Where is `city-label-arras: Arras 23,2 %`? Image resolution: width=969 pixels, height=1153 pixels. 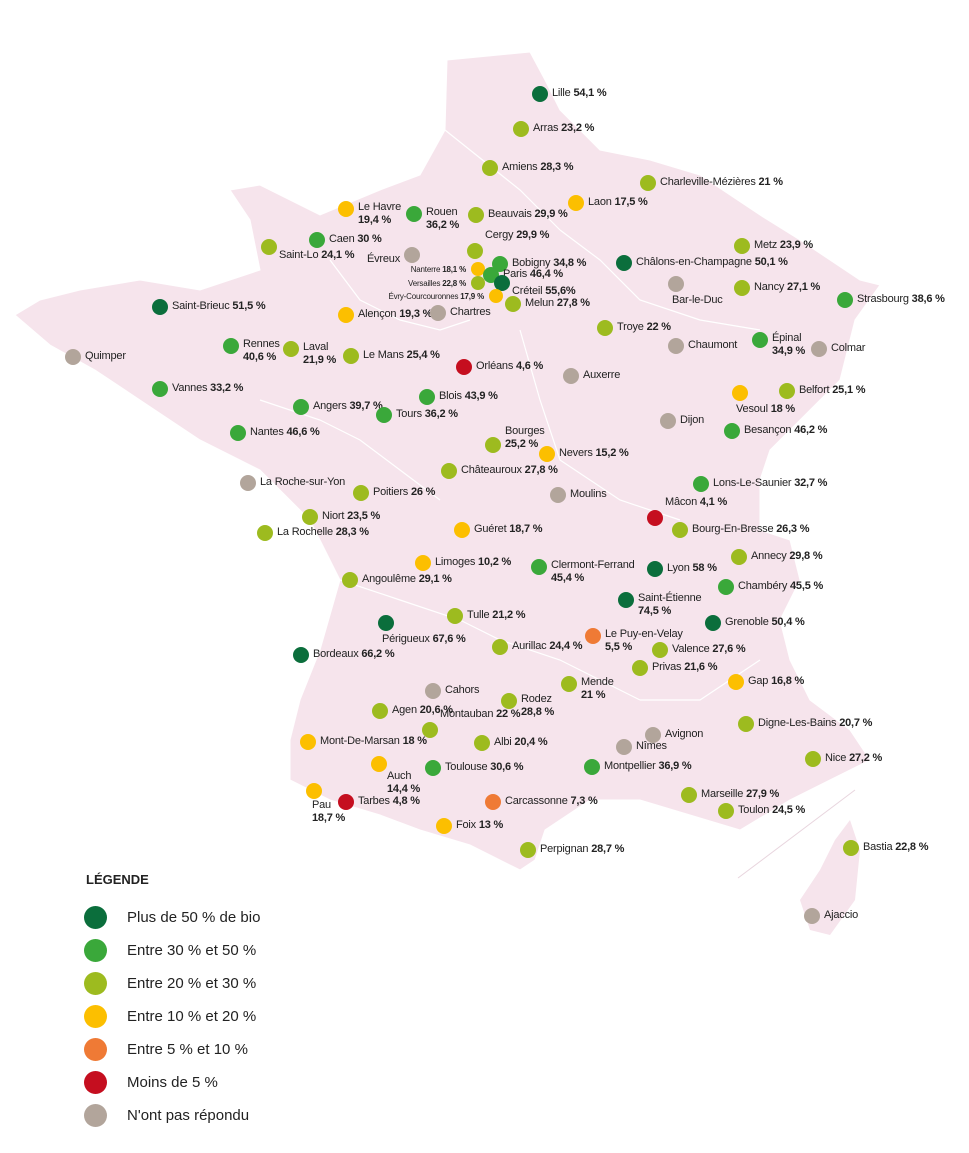 city-label-arras: Arras 23,2 % is located at coordinates (563, 128).